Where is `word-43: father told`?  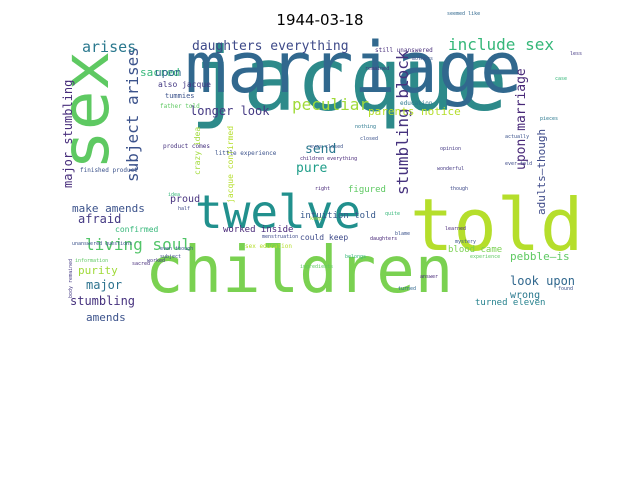 word-43: father told is located at coordinates (180, 106).